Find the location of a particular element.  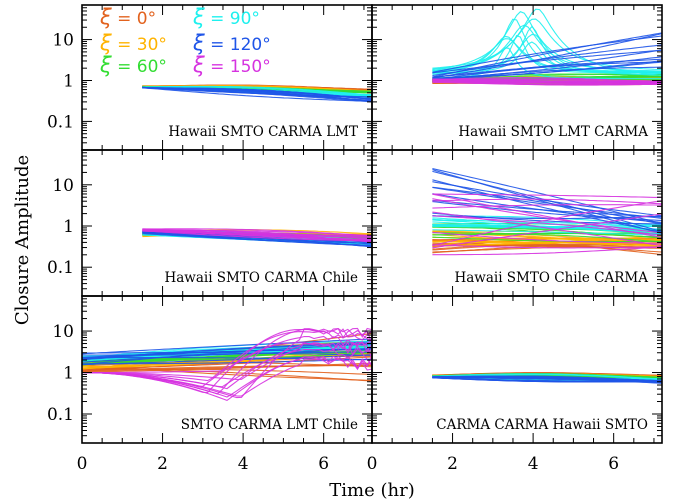

panel-frame is located at coordinates (517, 369).